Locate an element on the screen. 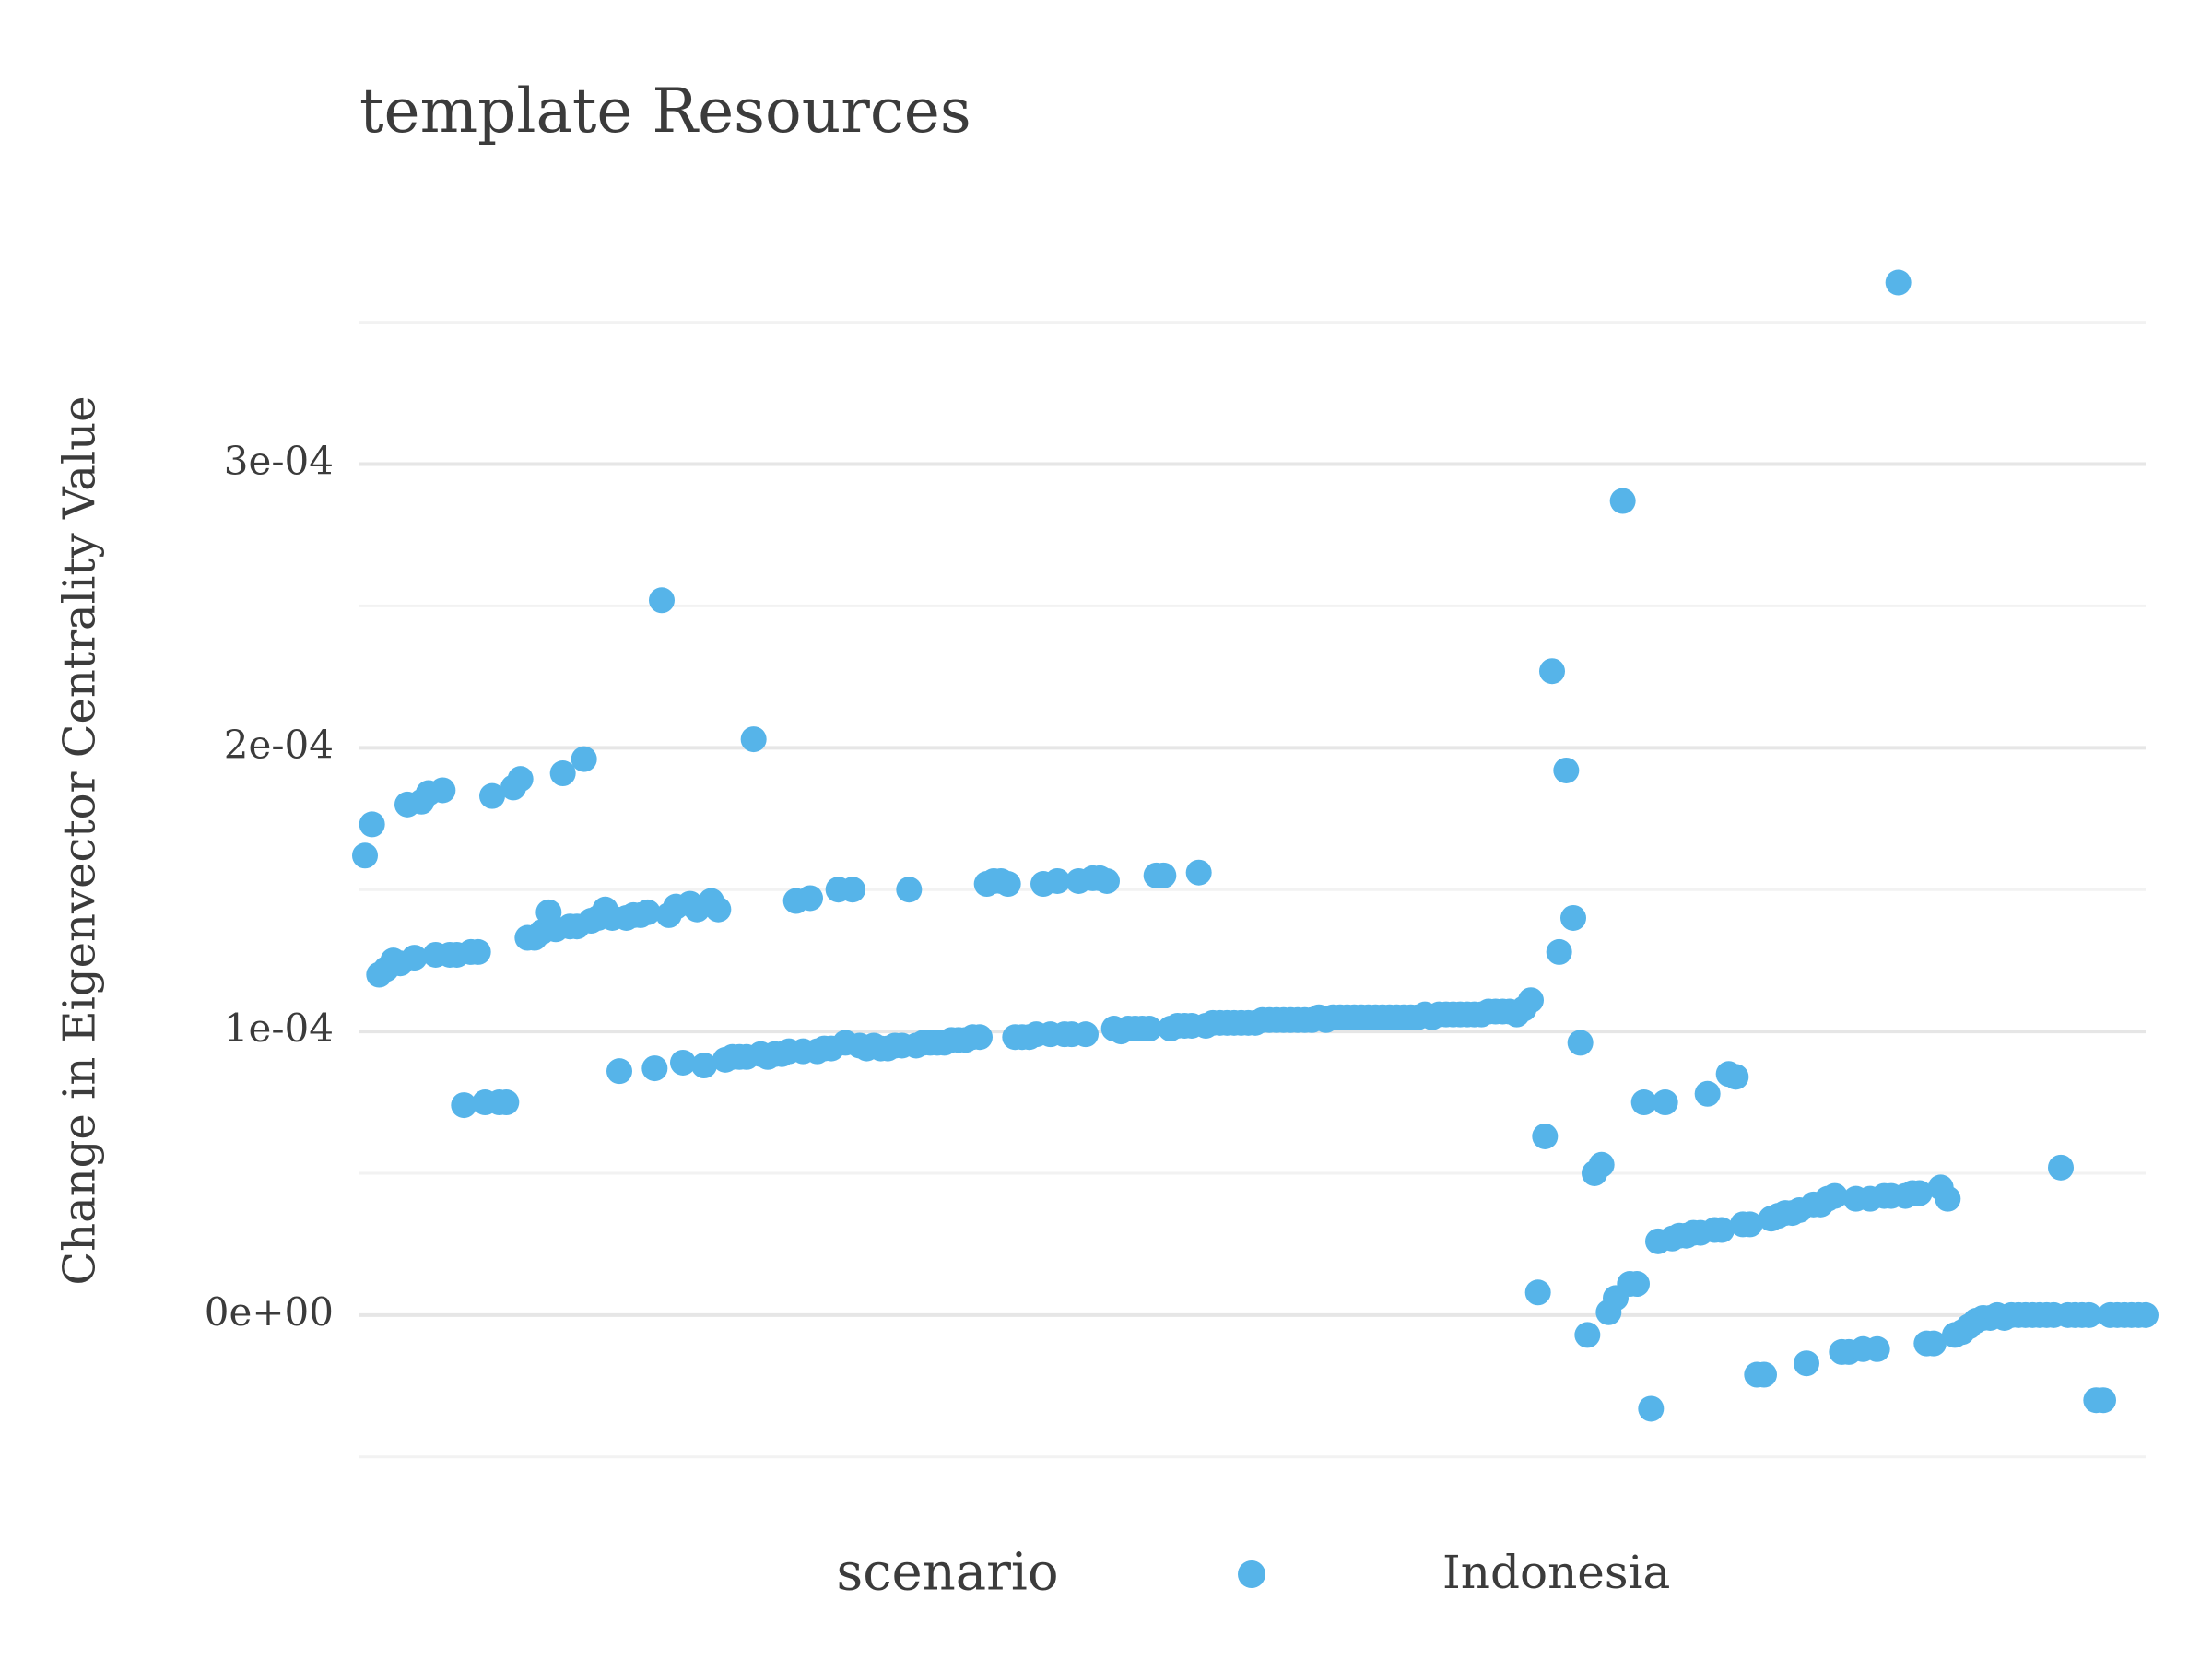  legend-title: scenario is located at coordinates (947, 1573).